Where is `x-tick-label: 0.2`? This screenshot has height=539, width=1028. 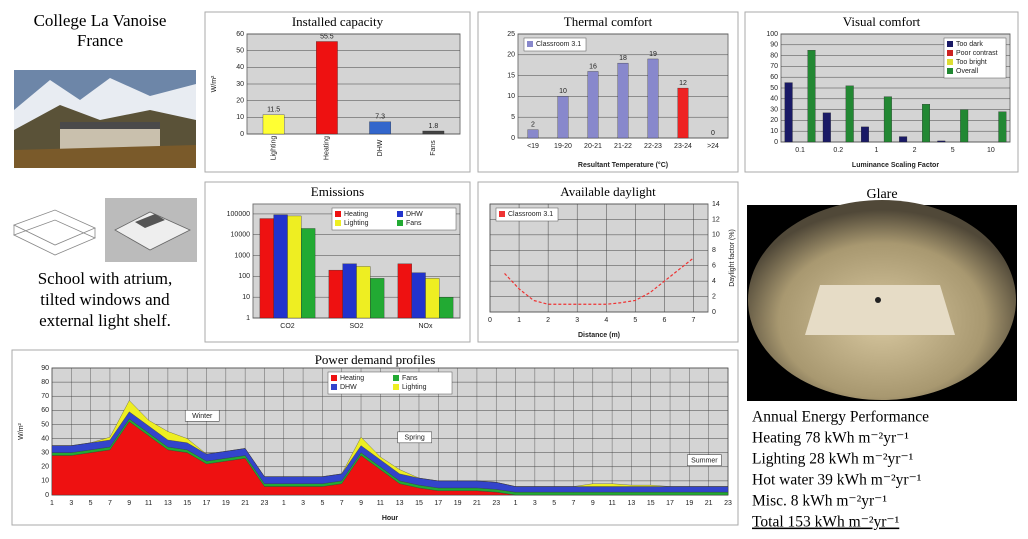
x-tick-label: 0.2 is located at coordinates (838, 150).